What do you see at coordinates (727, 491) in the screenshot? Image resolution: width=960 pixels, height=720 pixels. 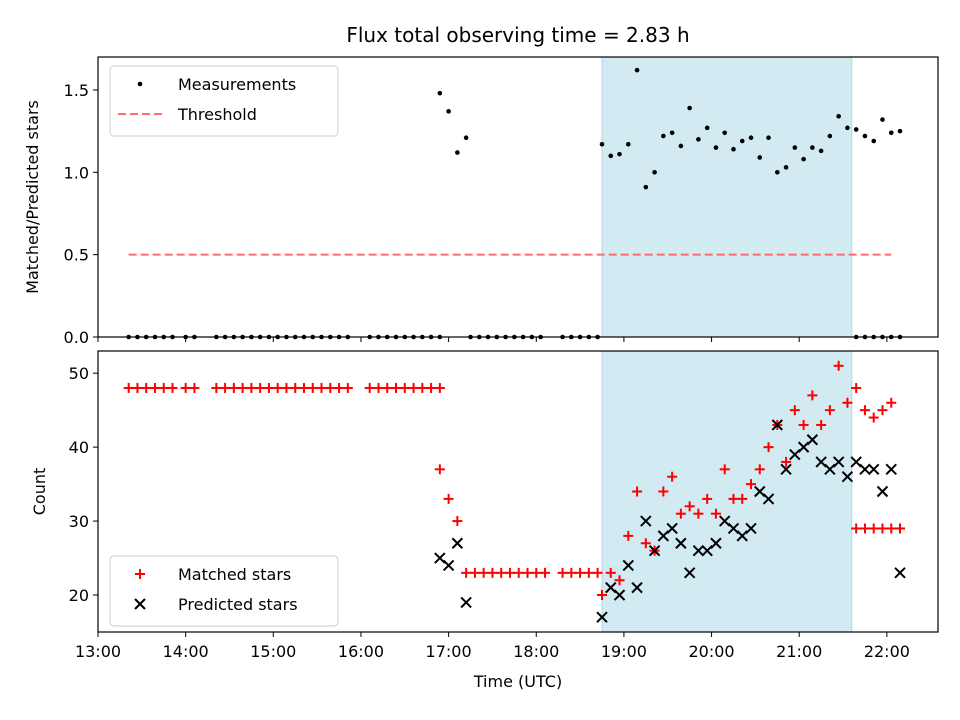 I see `observing-span` at bounding box center [727, 491].